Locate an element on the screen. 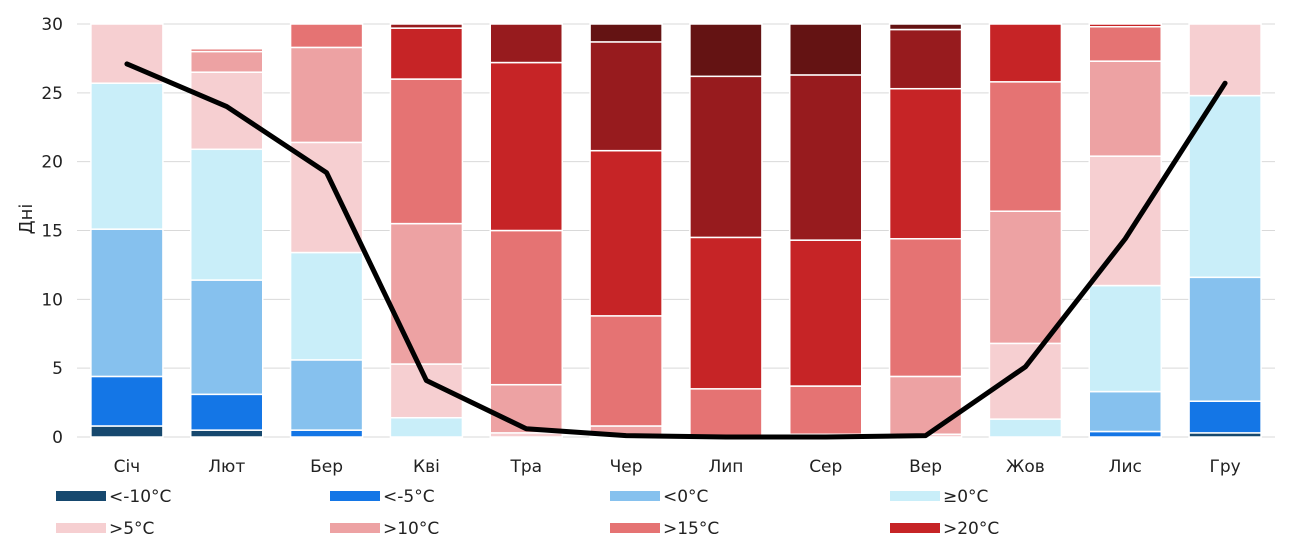  legend-label: >10°C is located at coordinates (411, 529).